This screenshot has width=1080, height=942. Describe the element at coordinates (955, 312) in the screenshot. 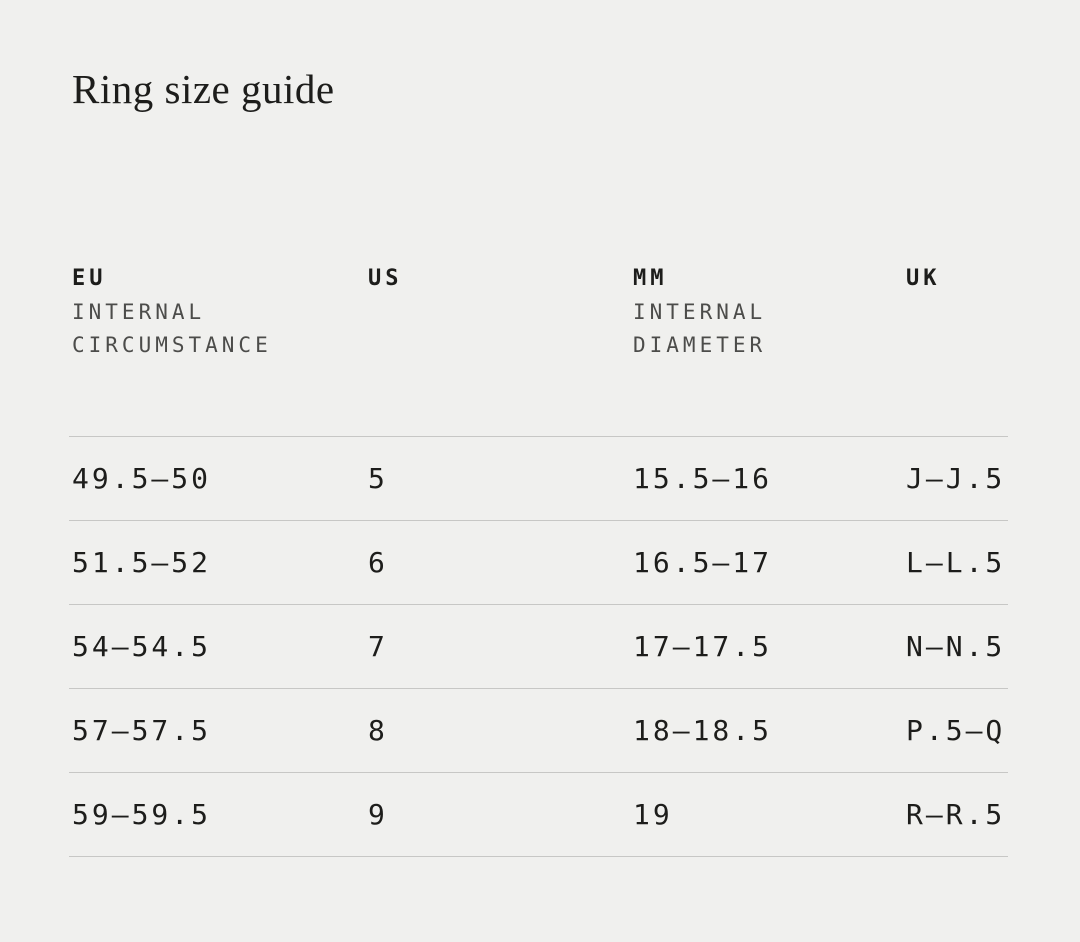

I see `column-header-uk: UK` at that location.